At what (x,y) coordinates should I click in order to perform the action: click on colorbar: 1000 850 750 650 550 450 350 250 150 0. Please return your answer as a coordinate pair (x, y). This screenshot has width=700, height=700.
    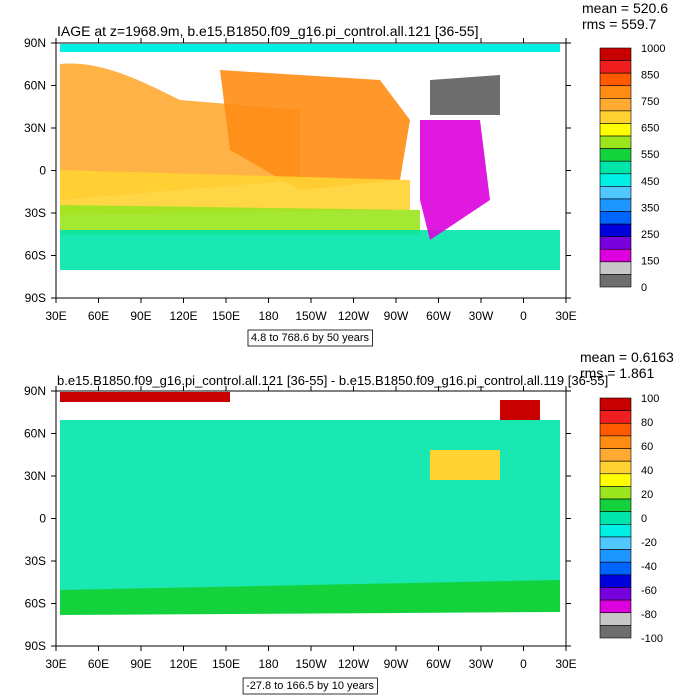
    Looking at the image, I should click on (632, 168).